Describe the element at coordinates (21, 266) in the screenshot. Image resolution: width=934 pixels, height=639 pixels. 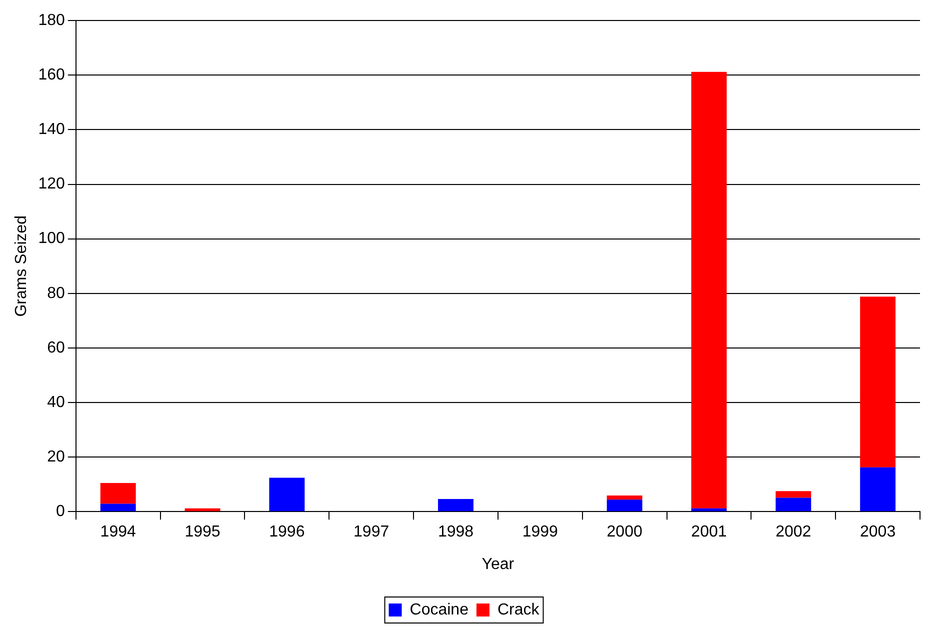
I see `y-axis-title: Grams Seized` at that location.